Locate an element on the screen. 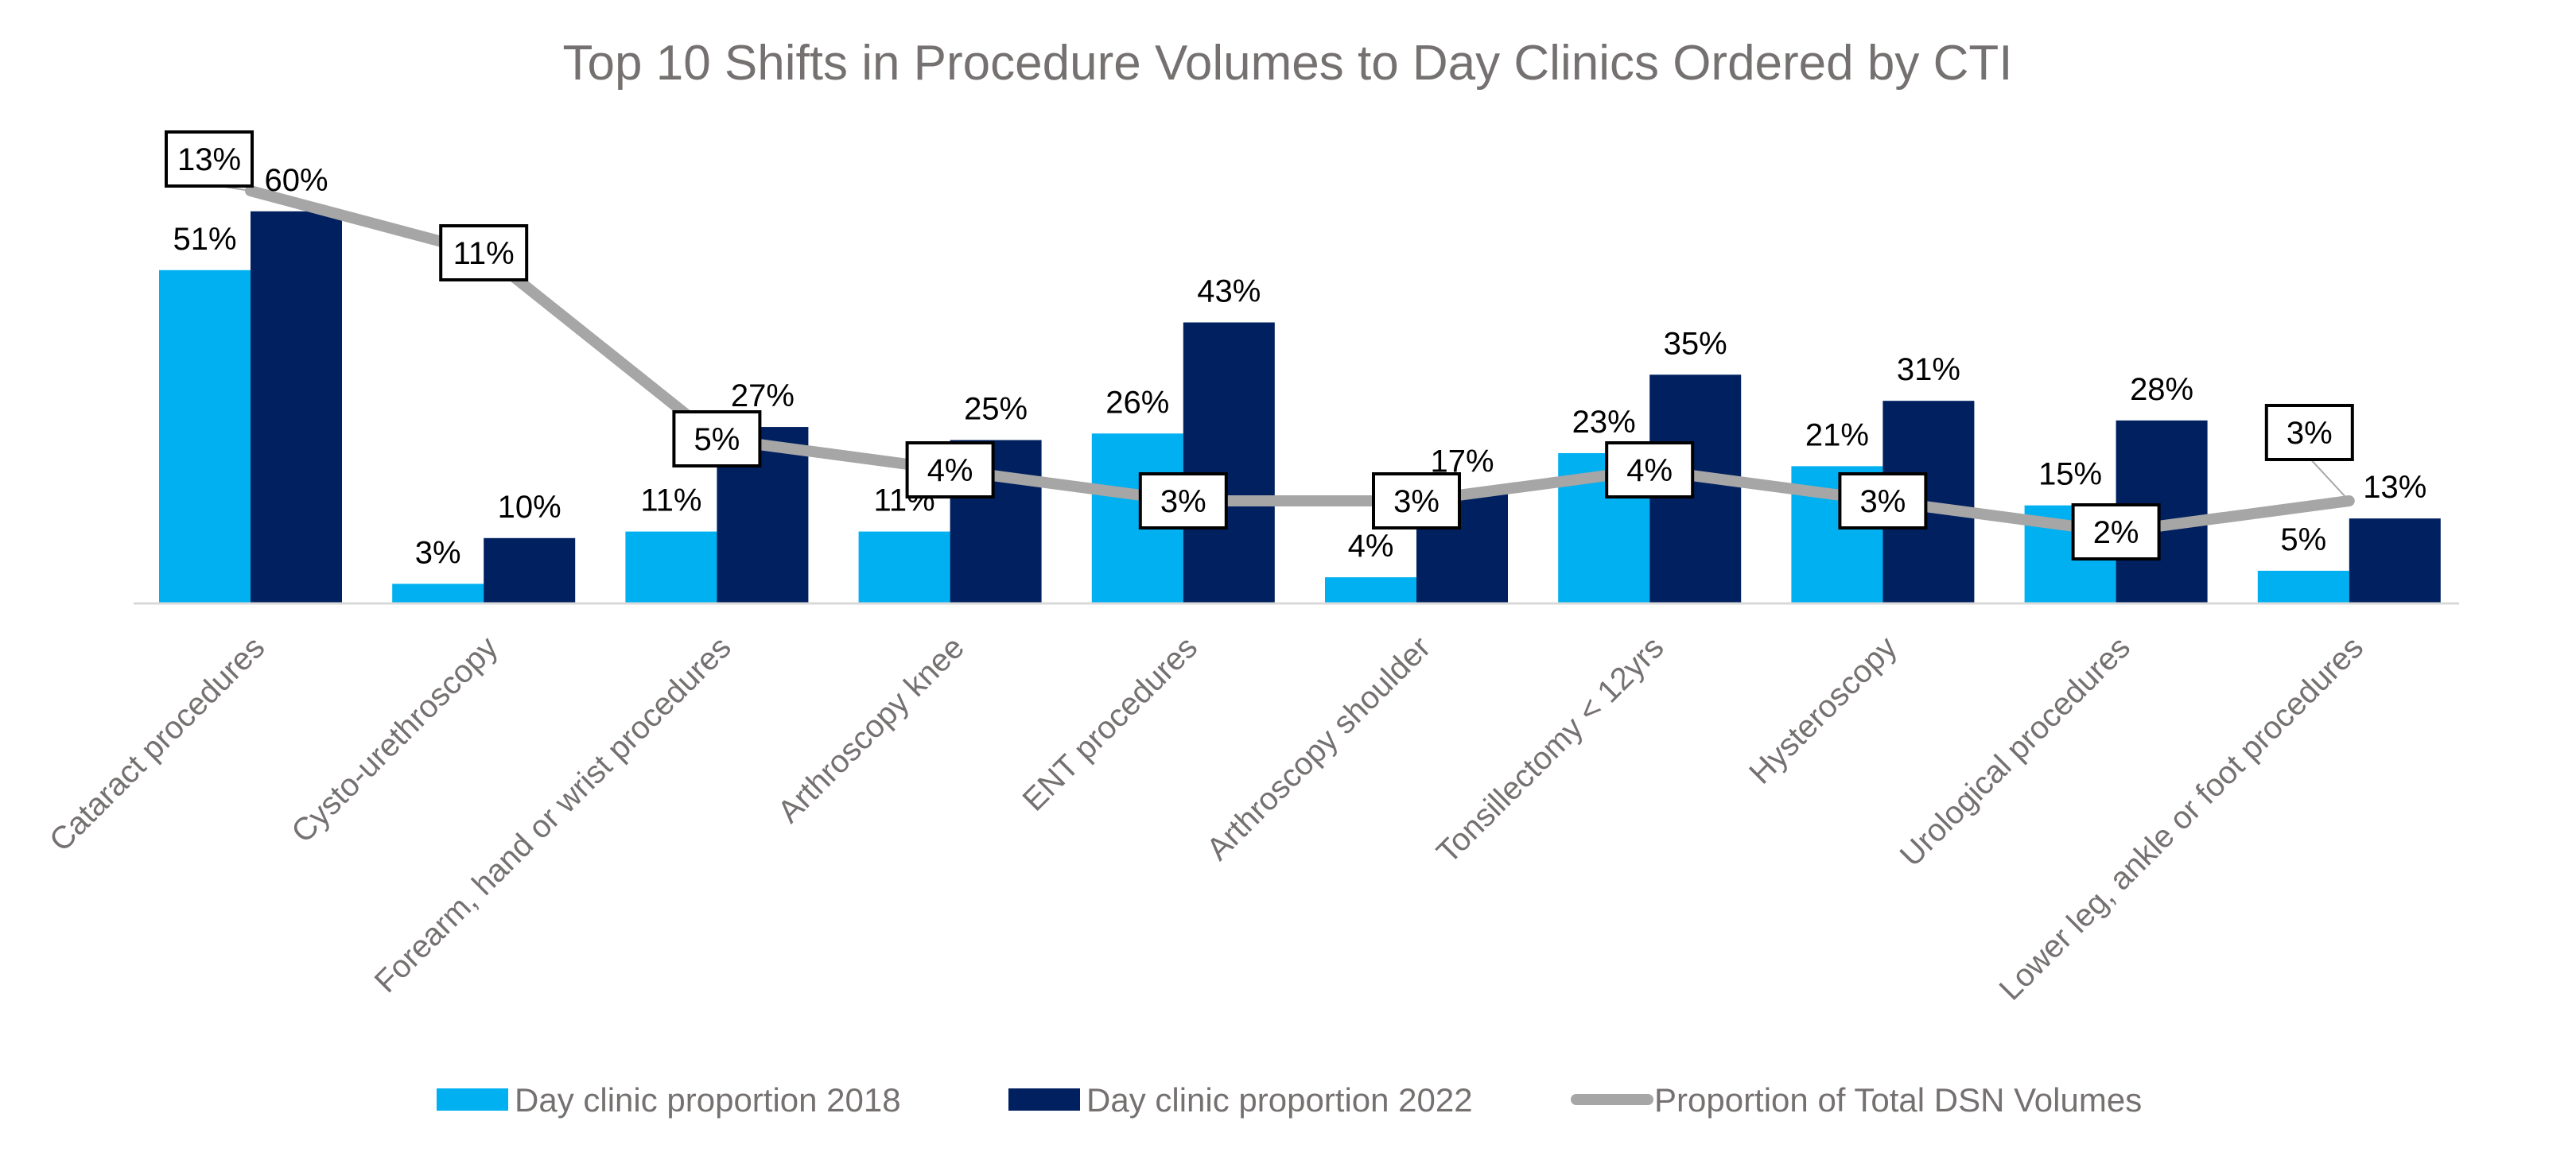 This screenshot has width=2576, height=1152. line-point-label-0: 13% is located at coordinates (209, 159).